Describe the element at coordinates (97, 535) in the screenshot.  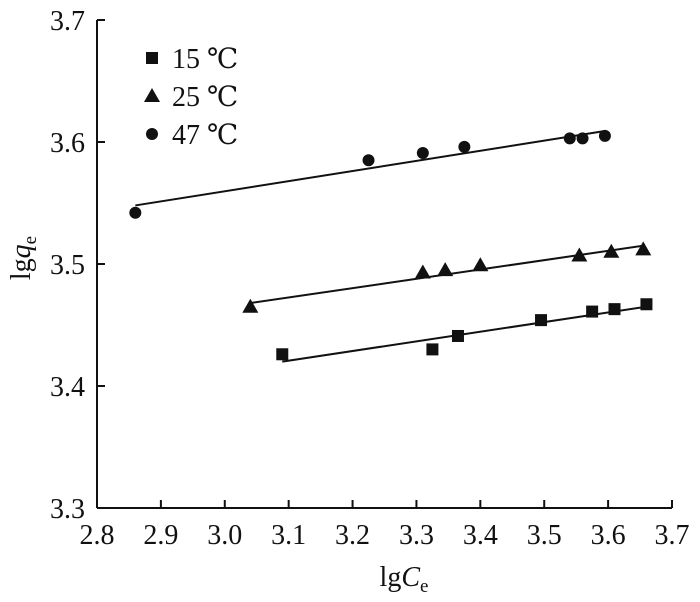
I see `x-tick-label: 2.8` at that location.